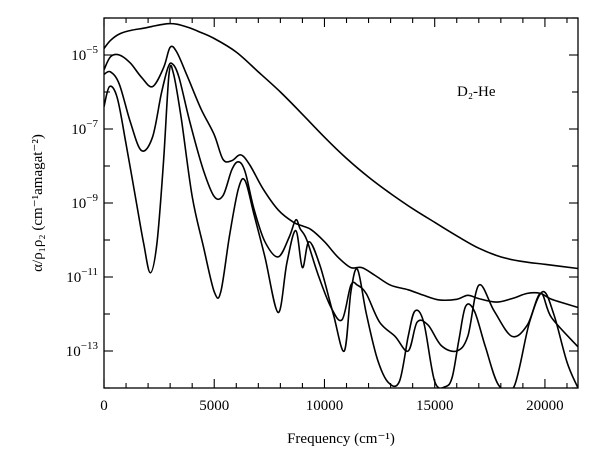  What do you see at coordinates (84, 128) in the screenshot?
I see `y-tick-label: 10⁻⁷` at bounding box center [84, 128].